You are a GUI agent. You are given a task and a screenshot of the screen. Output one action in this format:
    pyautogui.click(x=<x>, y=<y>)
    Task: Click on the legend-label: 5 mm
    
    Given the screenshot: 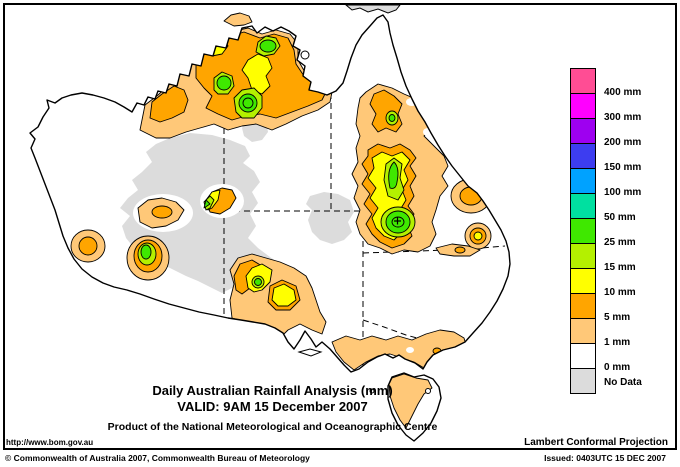 What is the action you would take?
    pyautogui.click(x=617, y=317)
    